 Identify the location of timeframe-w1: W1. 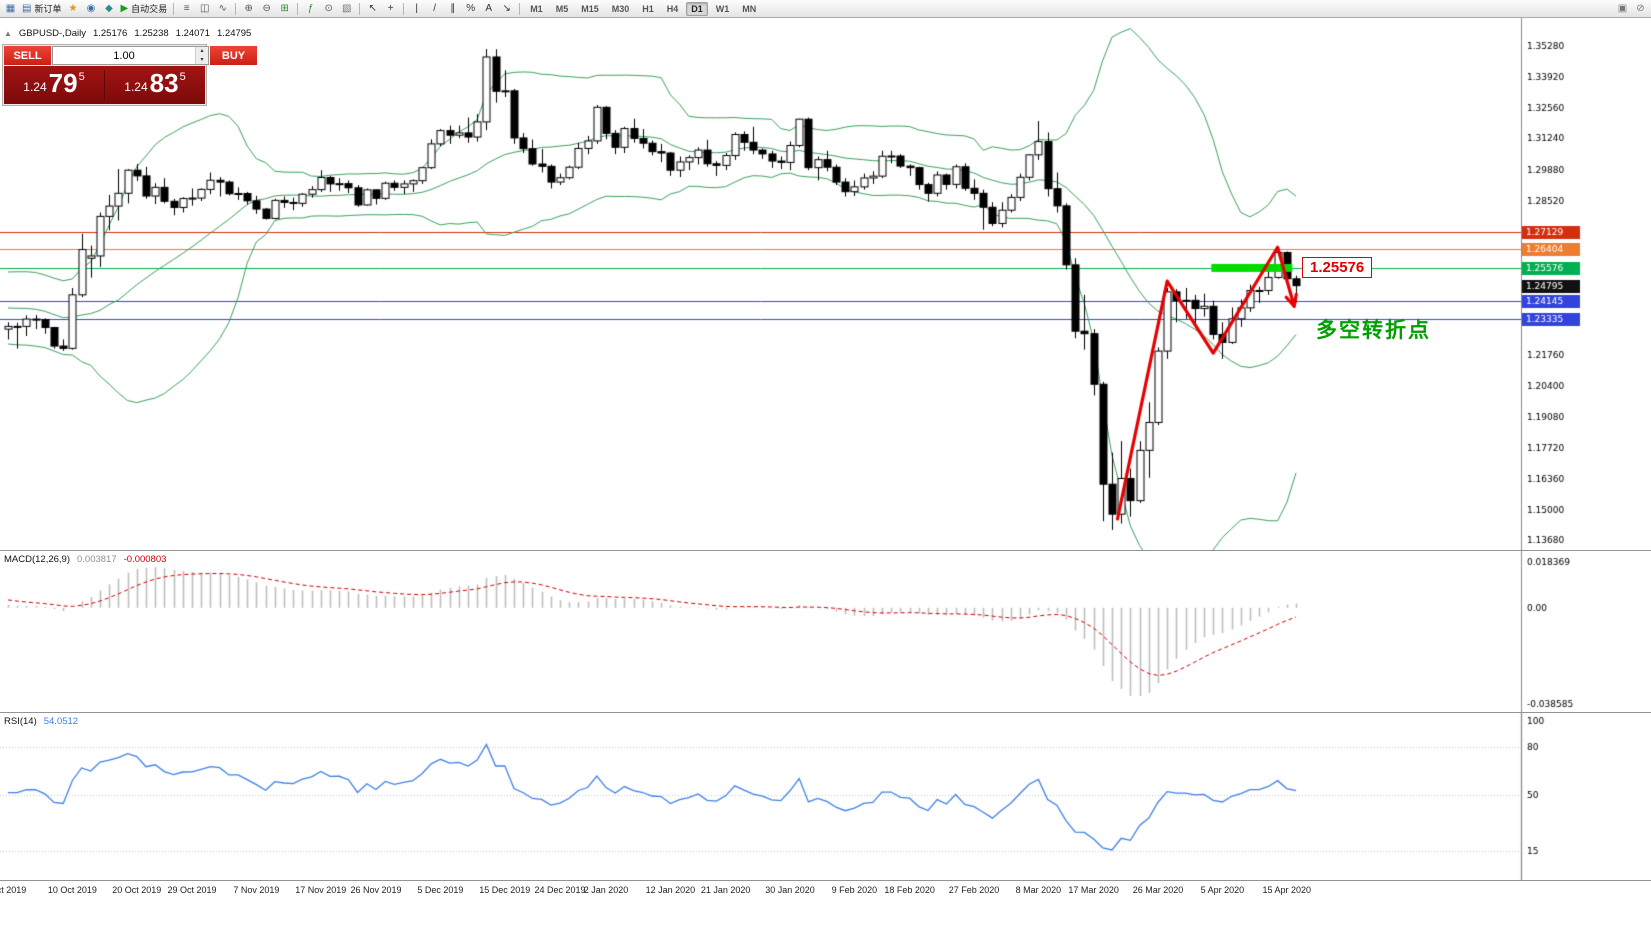
(722, 8).